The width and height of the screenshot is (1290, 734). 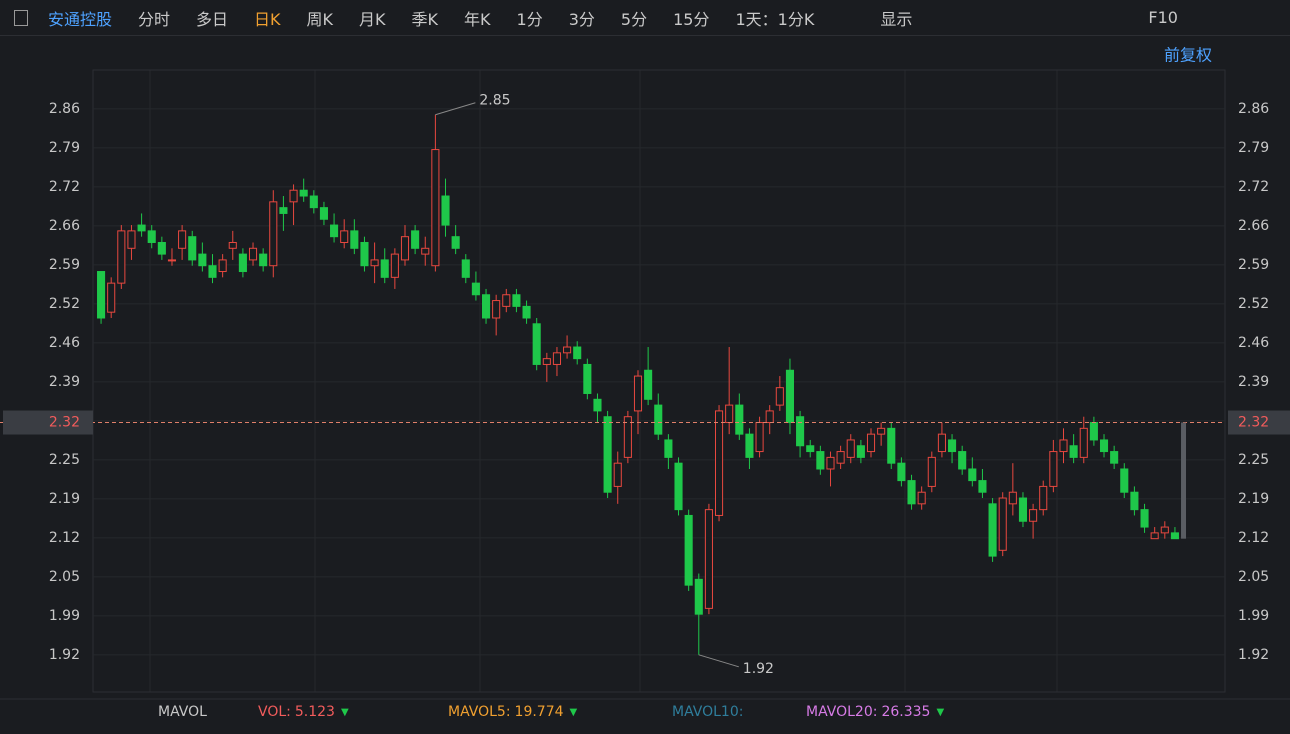 I want to click on tab: 分时, so click(x=154, y=19).